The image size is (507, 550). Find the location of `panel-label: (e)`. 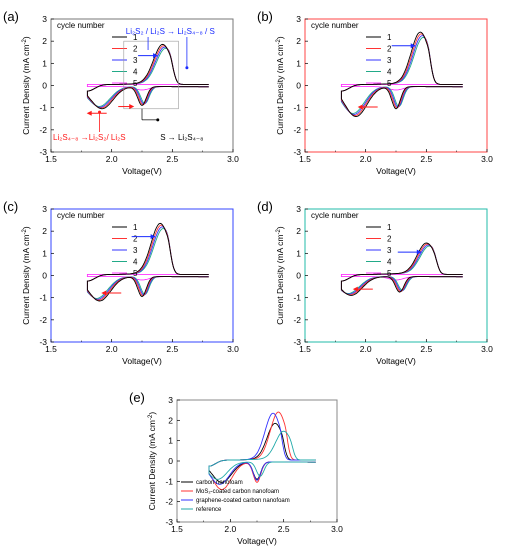

panel-label: (e) is located at coordinates (137, 397).